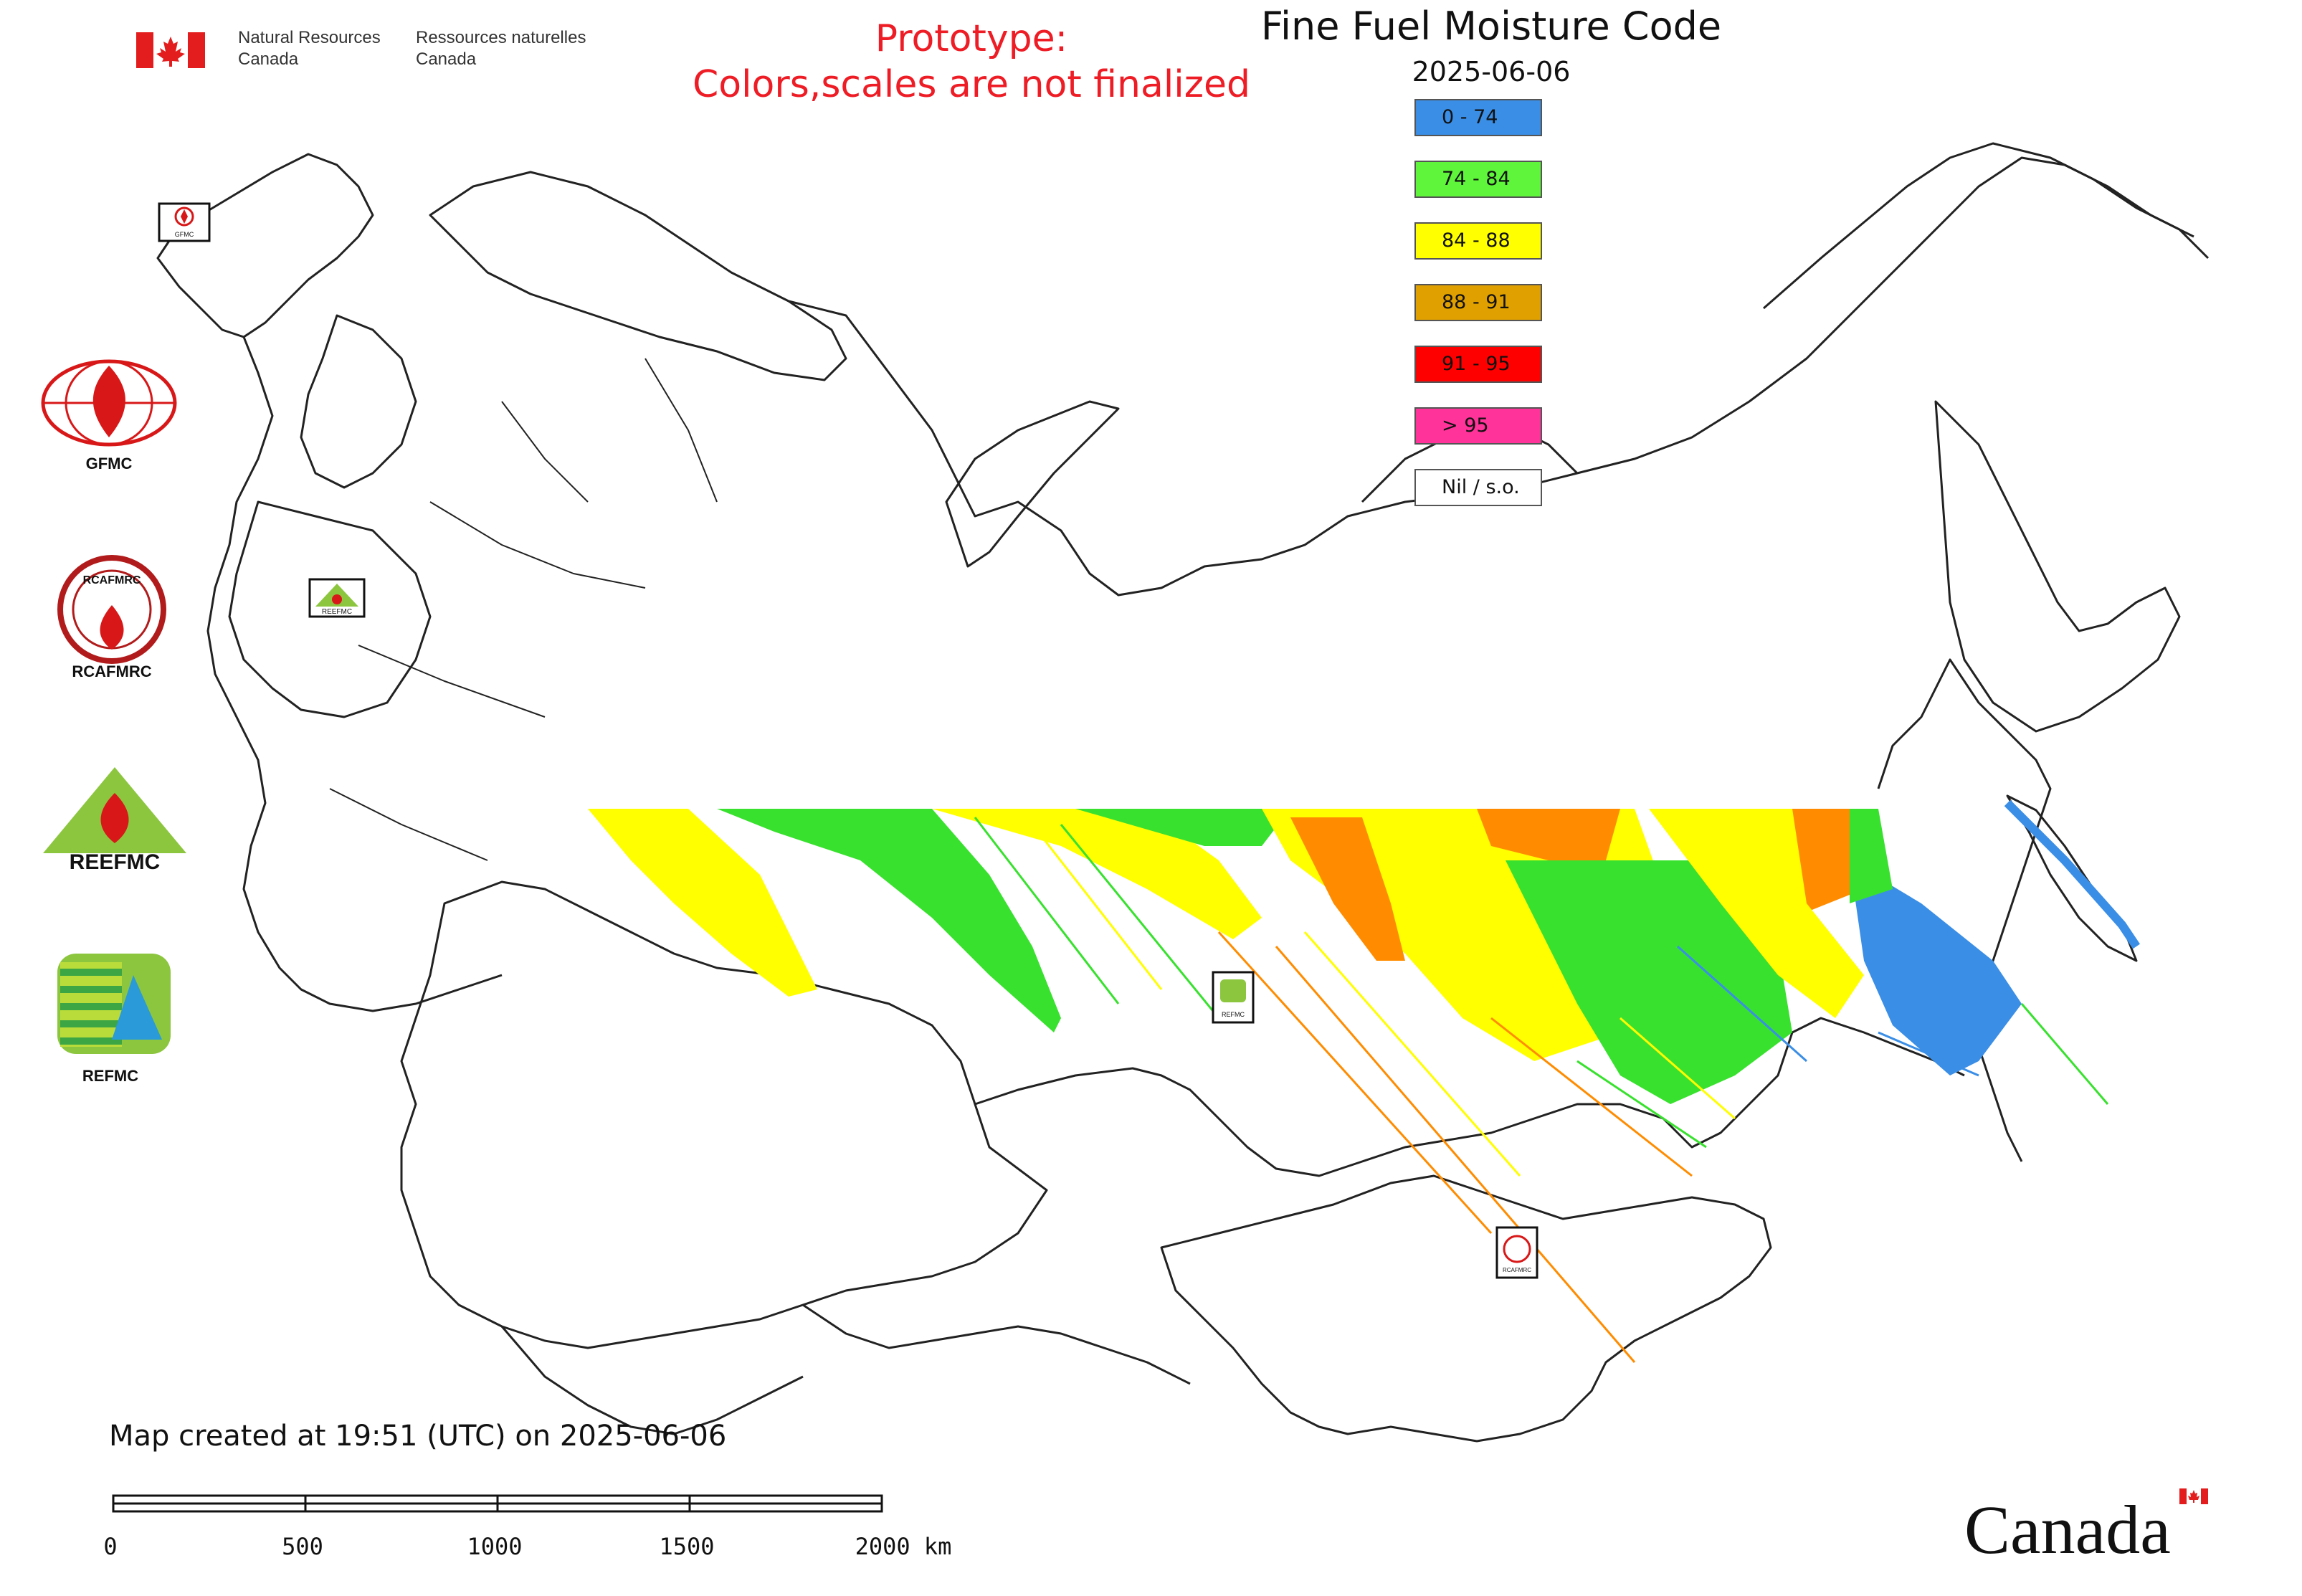  I want to click on legend-label: 88 - 91, so click(1477, 302).